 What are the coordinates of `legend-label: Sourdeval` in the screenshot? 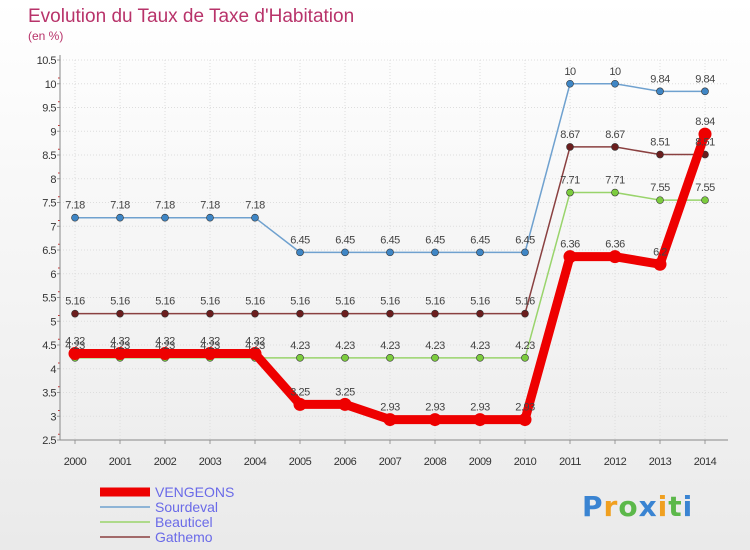 It's located at (186, 507).